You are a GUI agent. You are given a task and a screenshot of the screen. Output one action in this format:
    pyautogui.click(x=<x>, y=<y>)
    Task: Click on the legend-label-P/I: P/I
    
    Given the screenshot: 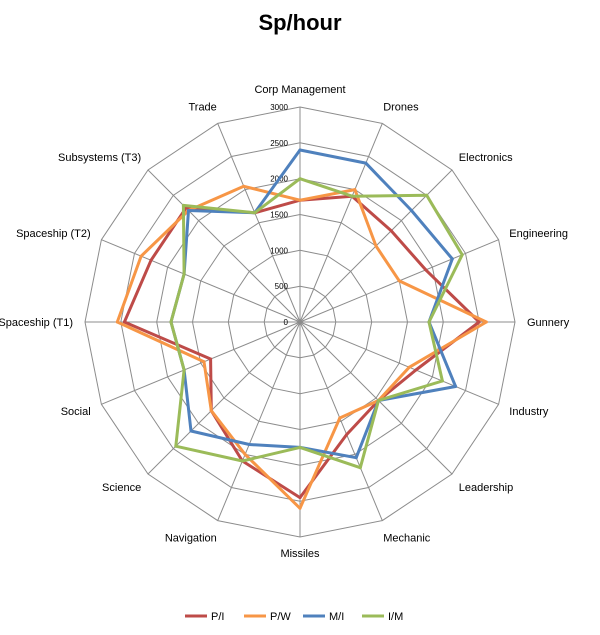 What is the action you would take?
    pyautogui.click(x=217, y=617)
    